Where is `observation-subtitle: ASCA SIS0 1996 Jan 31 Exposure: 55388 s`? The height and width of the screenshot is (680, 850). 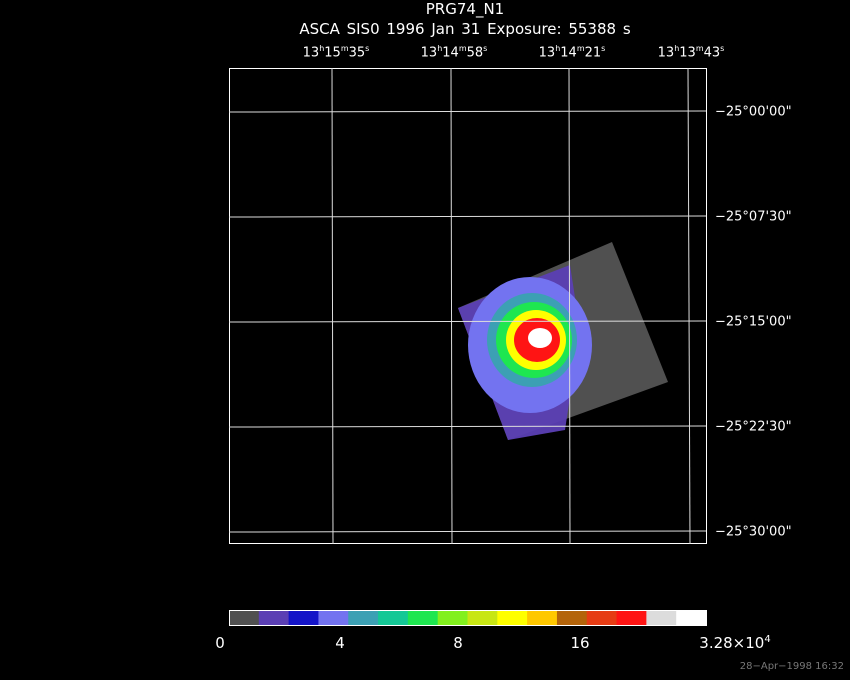
observation-subtitle: ASCA SIS0 1996 Jan 31 Exposure: 55388 s is located at coordinates (465, 29).